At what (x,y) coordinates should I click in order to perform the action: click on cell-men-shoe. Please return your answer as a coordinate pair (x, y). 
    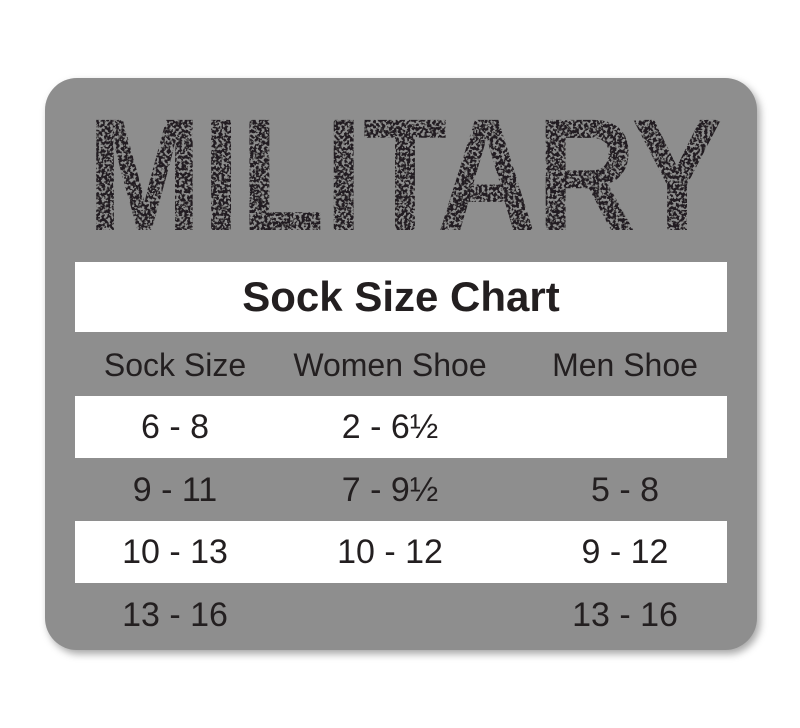
    Looking at the image, I should click on (625, 427).